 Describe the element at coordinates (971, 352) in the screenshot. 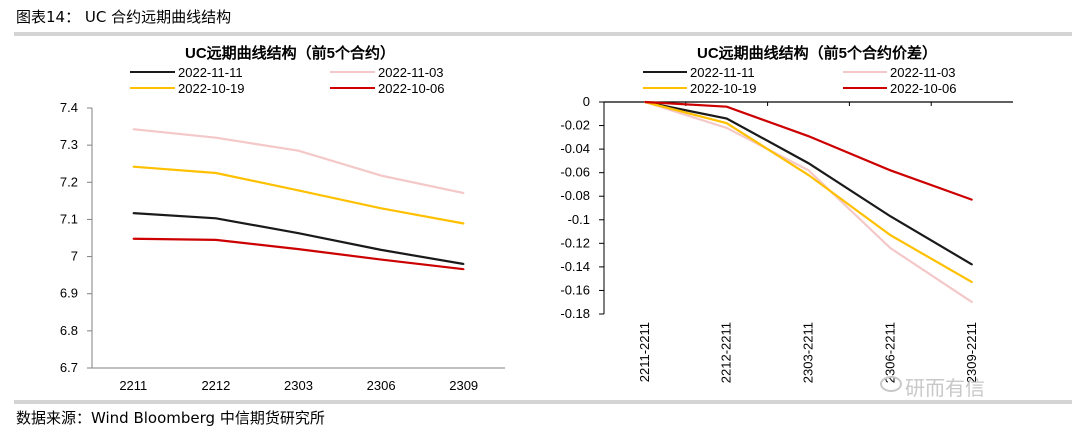

I see `x-tick-label: 2309-2211` at that location.